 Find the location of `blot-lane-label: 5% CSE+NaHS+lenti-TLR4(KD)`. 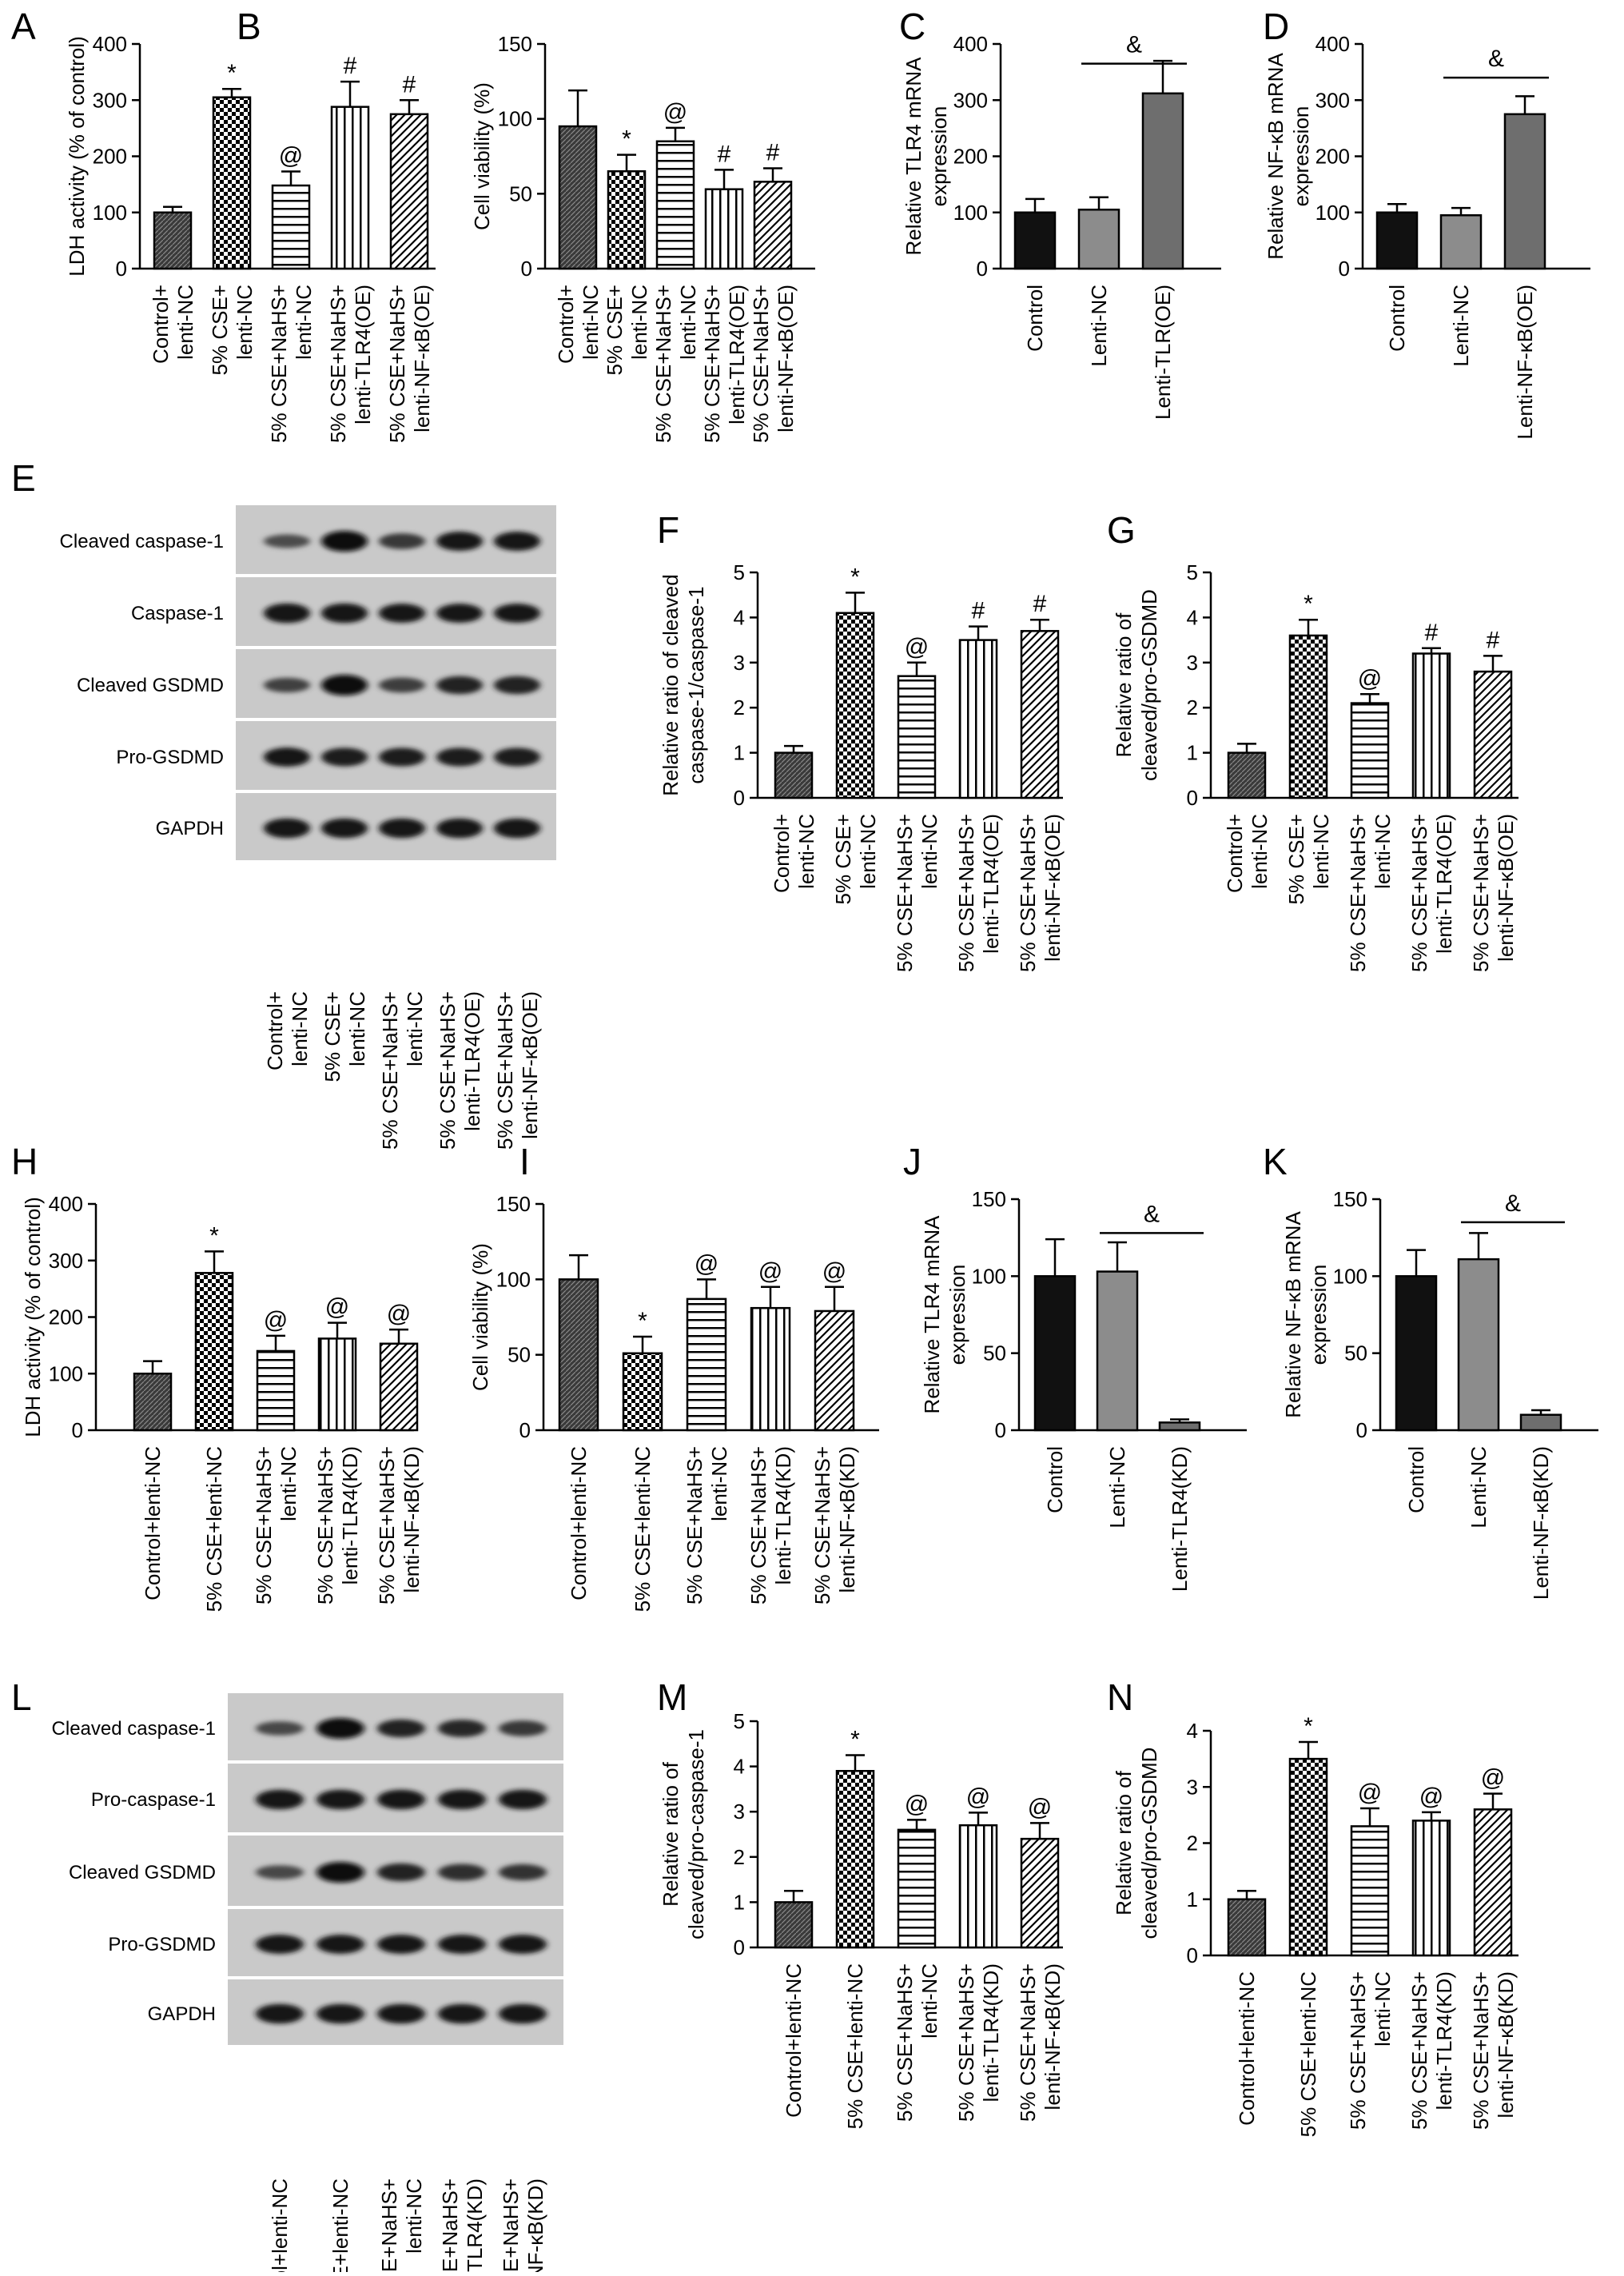

blot-lane-label: 5% CSE+NaHS+lenti-TLR4(KD) is located at coordinates (462, 2225).